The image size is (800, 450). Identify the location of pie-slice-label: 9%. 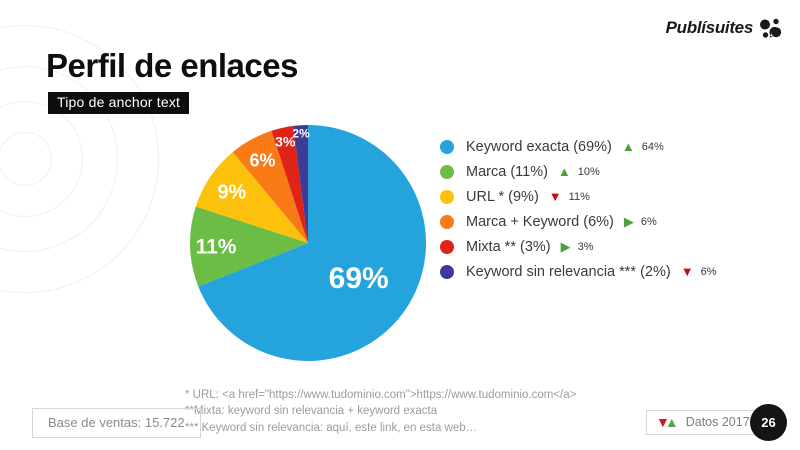
(231, 192).